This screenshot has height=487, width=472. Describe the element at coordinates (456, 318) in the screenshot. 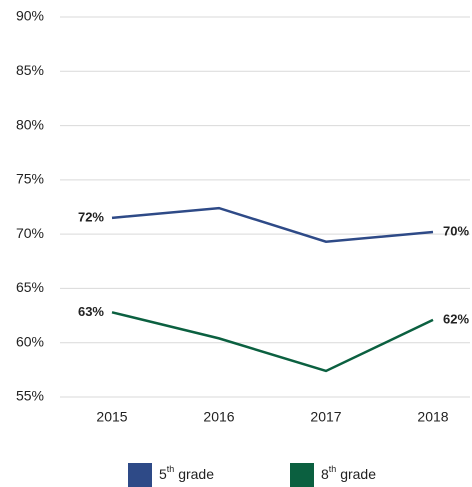

I see `value-label: 62%` at that location.